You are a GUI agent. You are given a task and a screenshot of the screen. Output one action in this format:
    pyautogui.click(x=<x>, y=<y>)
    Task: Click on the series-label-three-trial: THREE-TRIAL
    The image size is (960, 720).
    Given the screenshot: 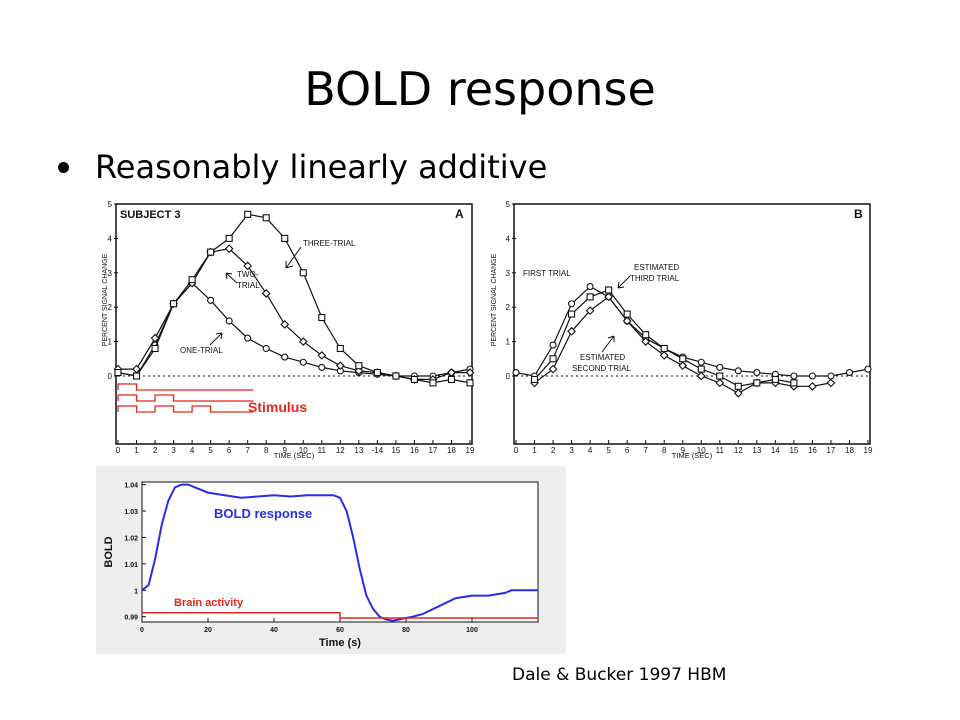 What is the action you would take?
    pyautogui.click(x=329, y=243)
    